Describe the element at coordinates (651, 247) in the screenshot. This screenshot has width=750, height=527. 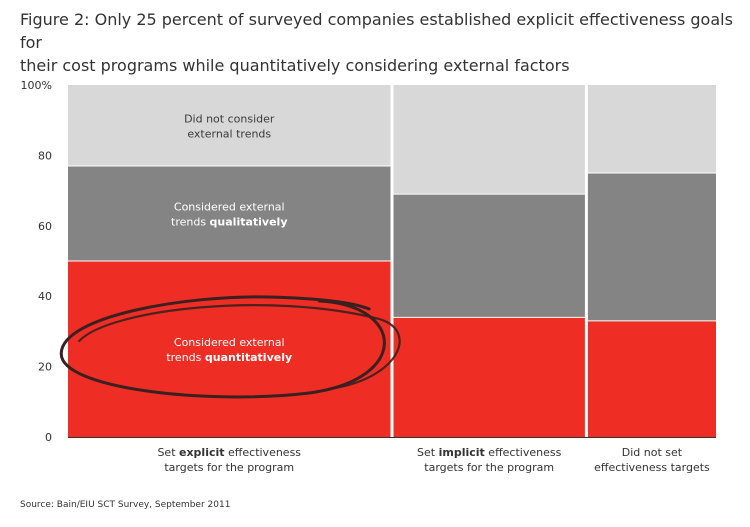
I see `bar-segment-none-qualitative` at that location.